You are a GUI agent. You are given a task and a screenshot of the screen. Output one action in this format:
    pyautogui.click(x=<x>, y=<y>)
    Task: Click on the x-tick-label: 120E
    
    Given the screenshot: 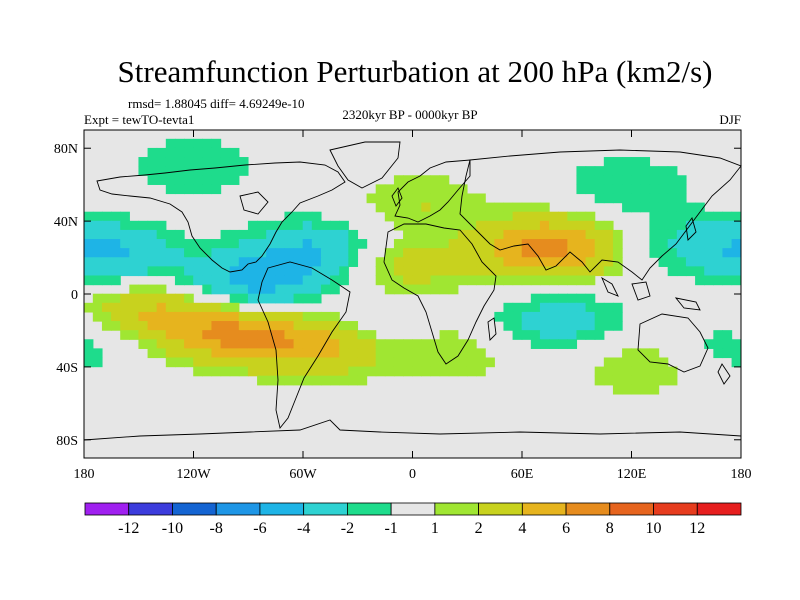 What is the action you would take?
    pyautogui.click(x=632, y=474)
    